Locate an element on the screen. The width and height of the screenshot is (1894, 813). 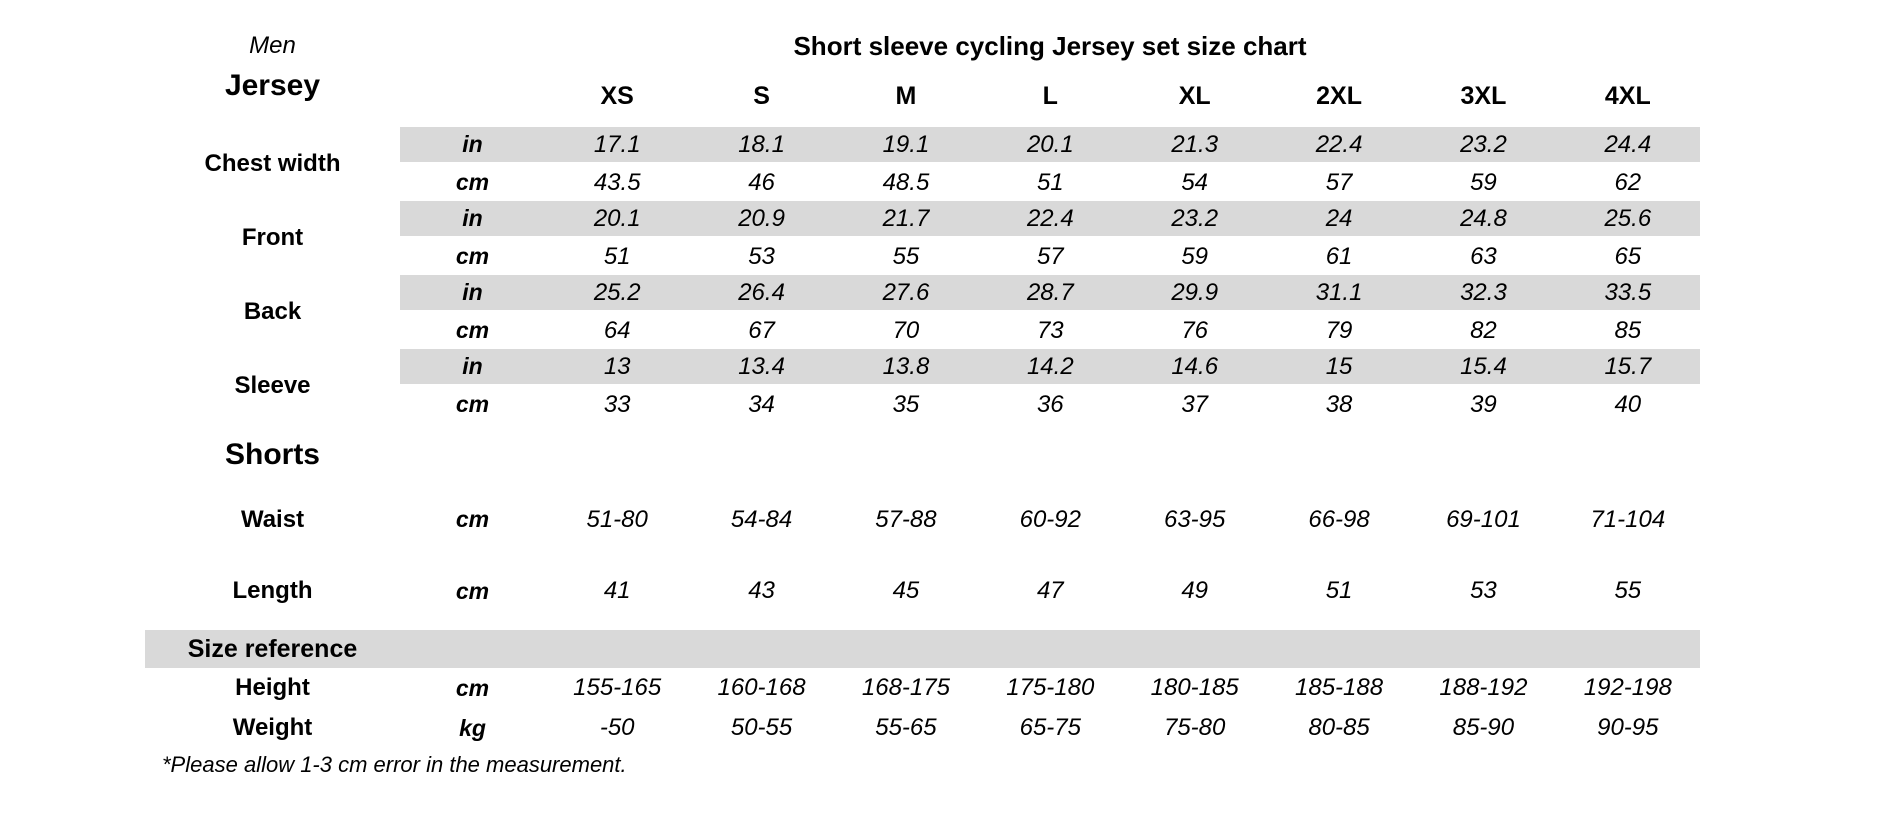
value-cell: 33.5 is located at coordinates (1627, 293).